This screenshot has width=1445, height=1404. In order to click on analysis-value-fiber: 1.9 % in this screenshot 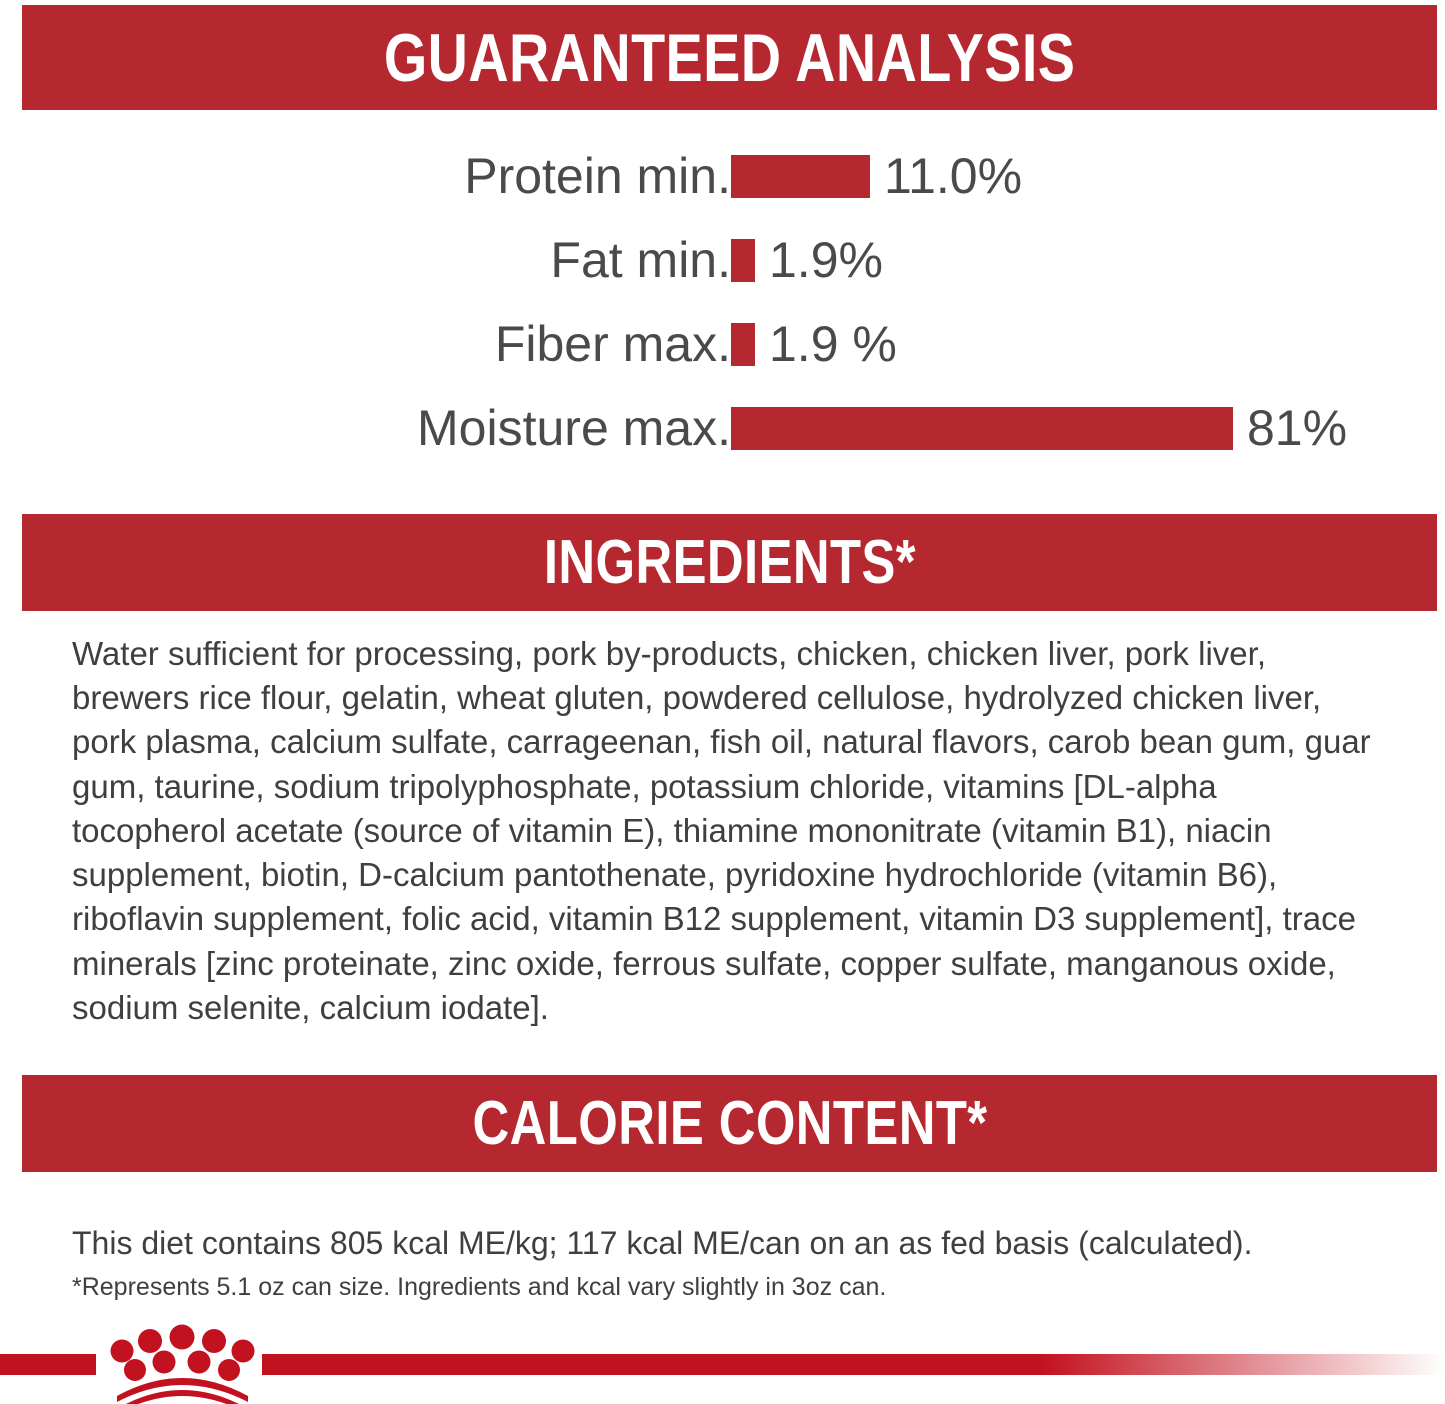, I will do `click(833, 344)`.